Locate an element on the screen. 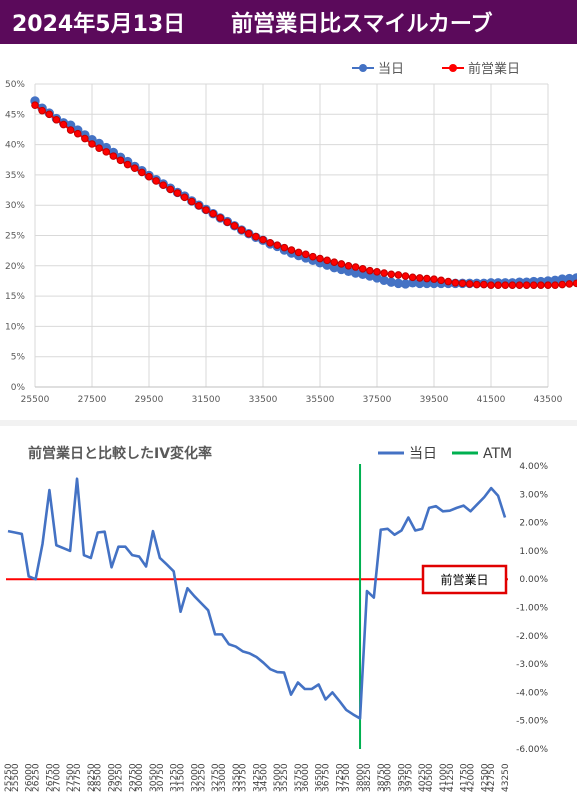  x-tick-label: 28250 is located at coordinates (92, 777).